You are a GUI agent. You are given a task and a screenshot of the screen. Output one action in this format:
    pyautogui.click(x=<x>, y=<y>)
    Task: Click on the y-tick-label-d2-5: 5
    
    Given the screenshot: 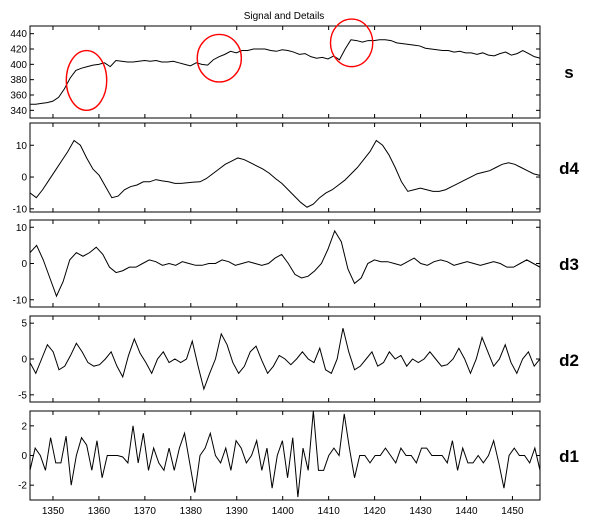 What is the action you would take?
    pyautogui.click(x=24, y=324)
    